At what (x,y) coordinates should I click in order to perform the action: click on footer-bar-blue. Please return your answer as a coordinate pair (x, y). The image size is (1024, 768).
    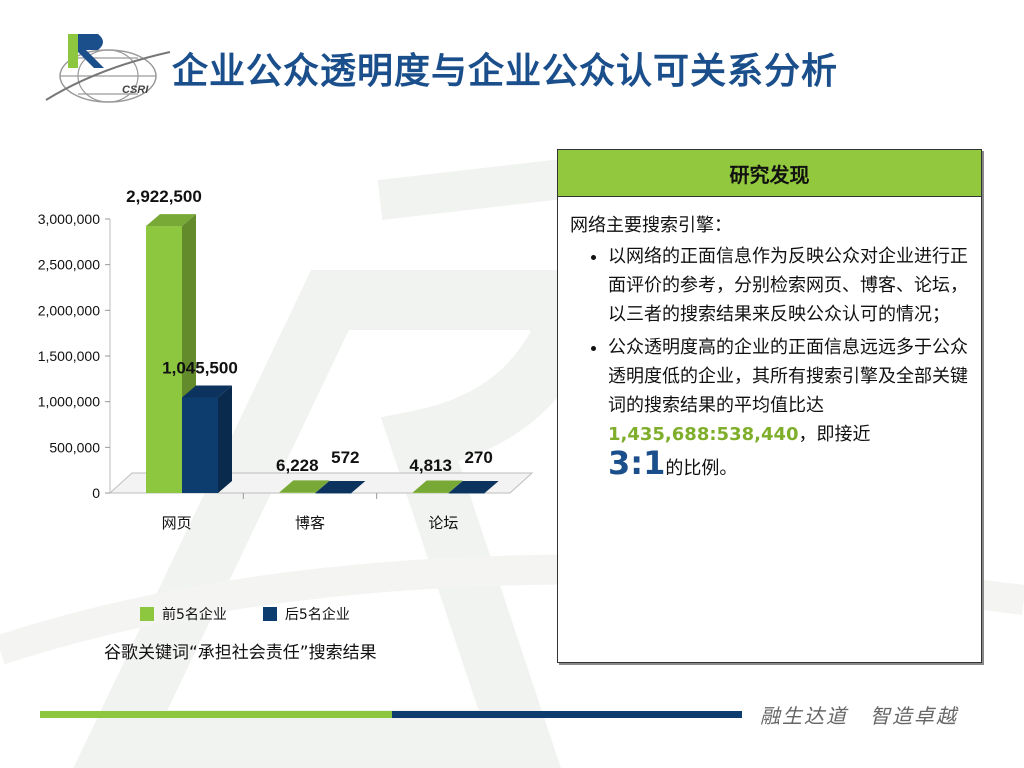
    Looking at the image, I should click on (567, 714).